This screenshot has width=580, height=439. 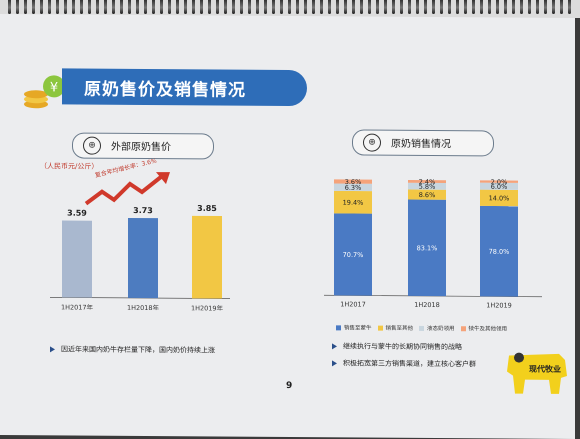 I want to click on right-section-title: 原奶销售情况, so click(x=421, y=144).